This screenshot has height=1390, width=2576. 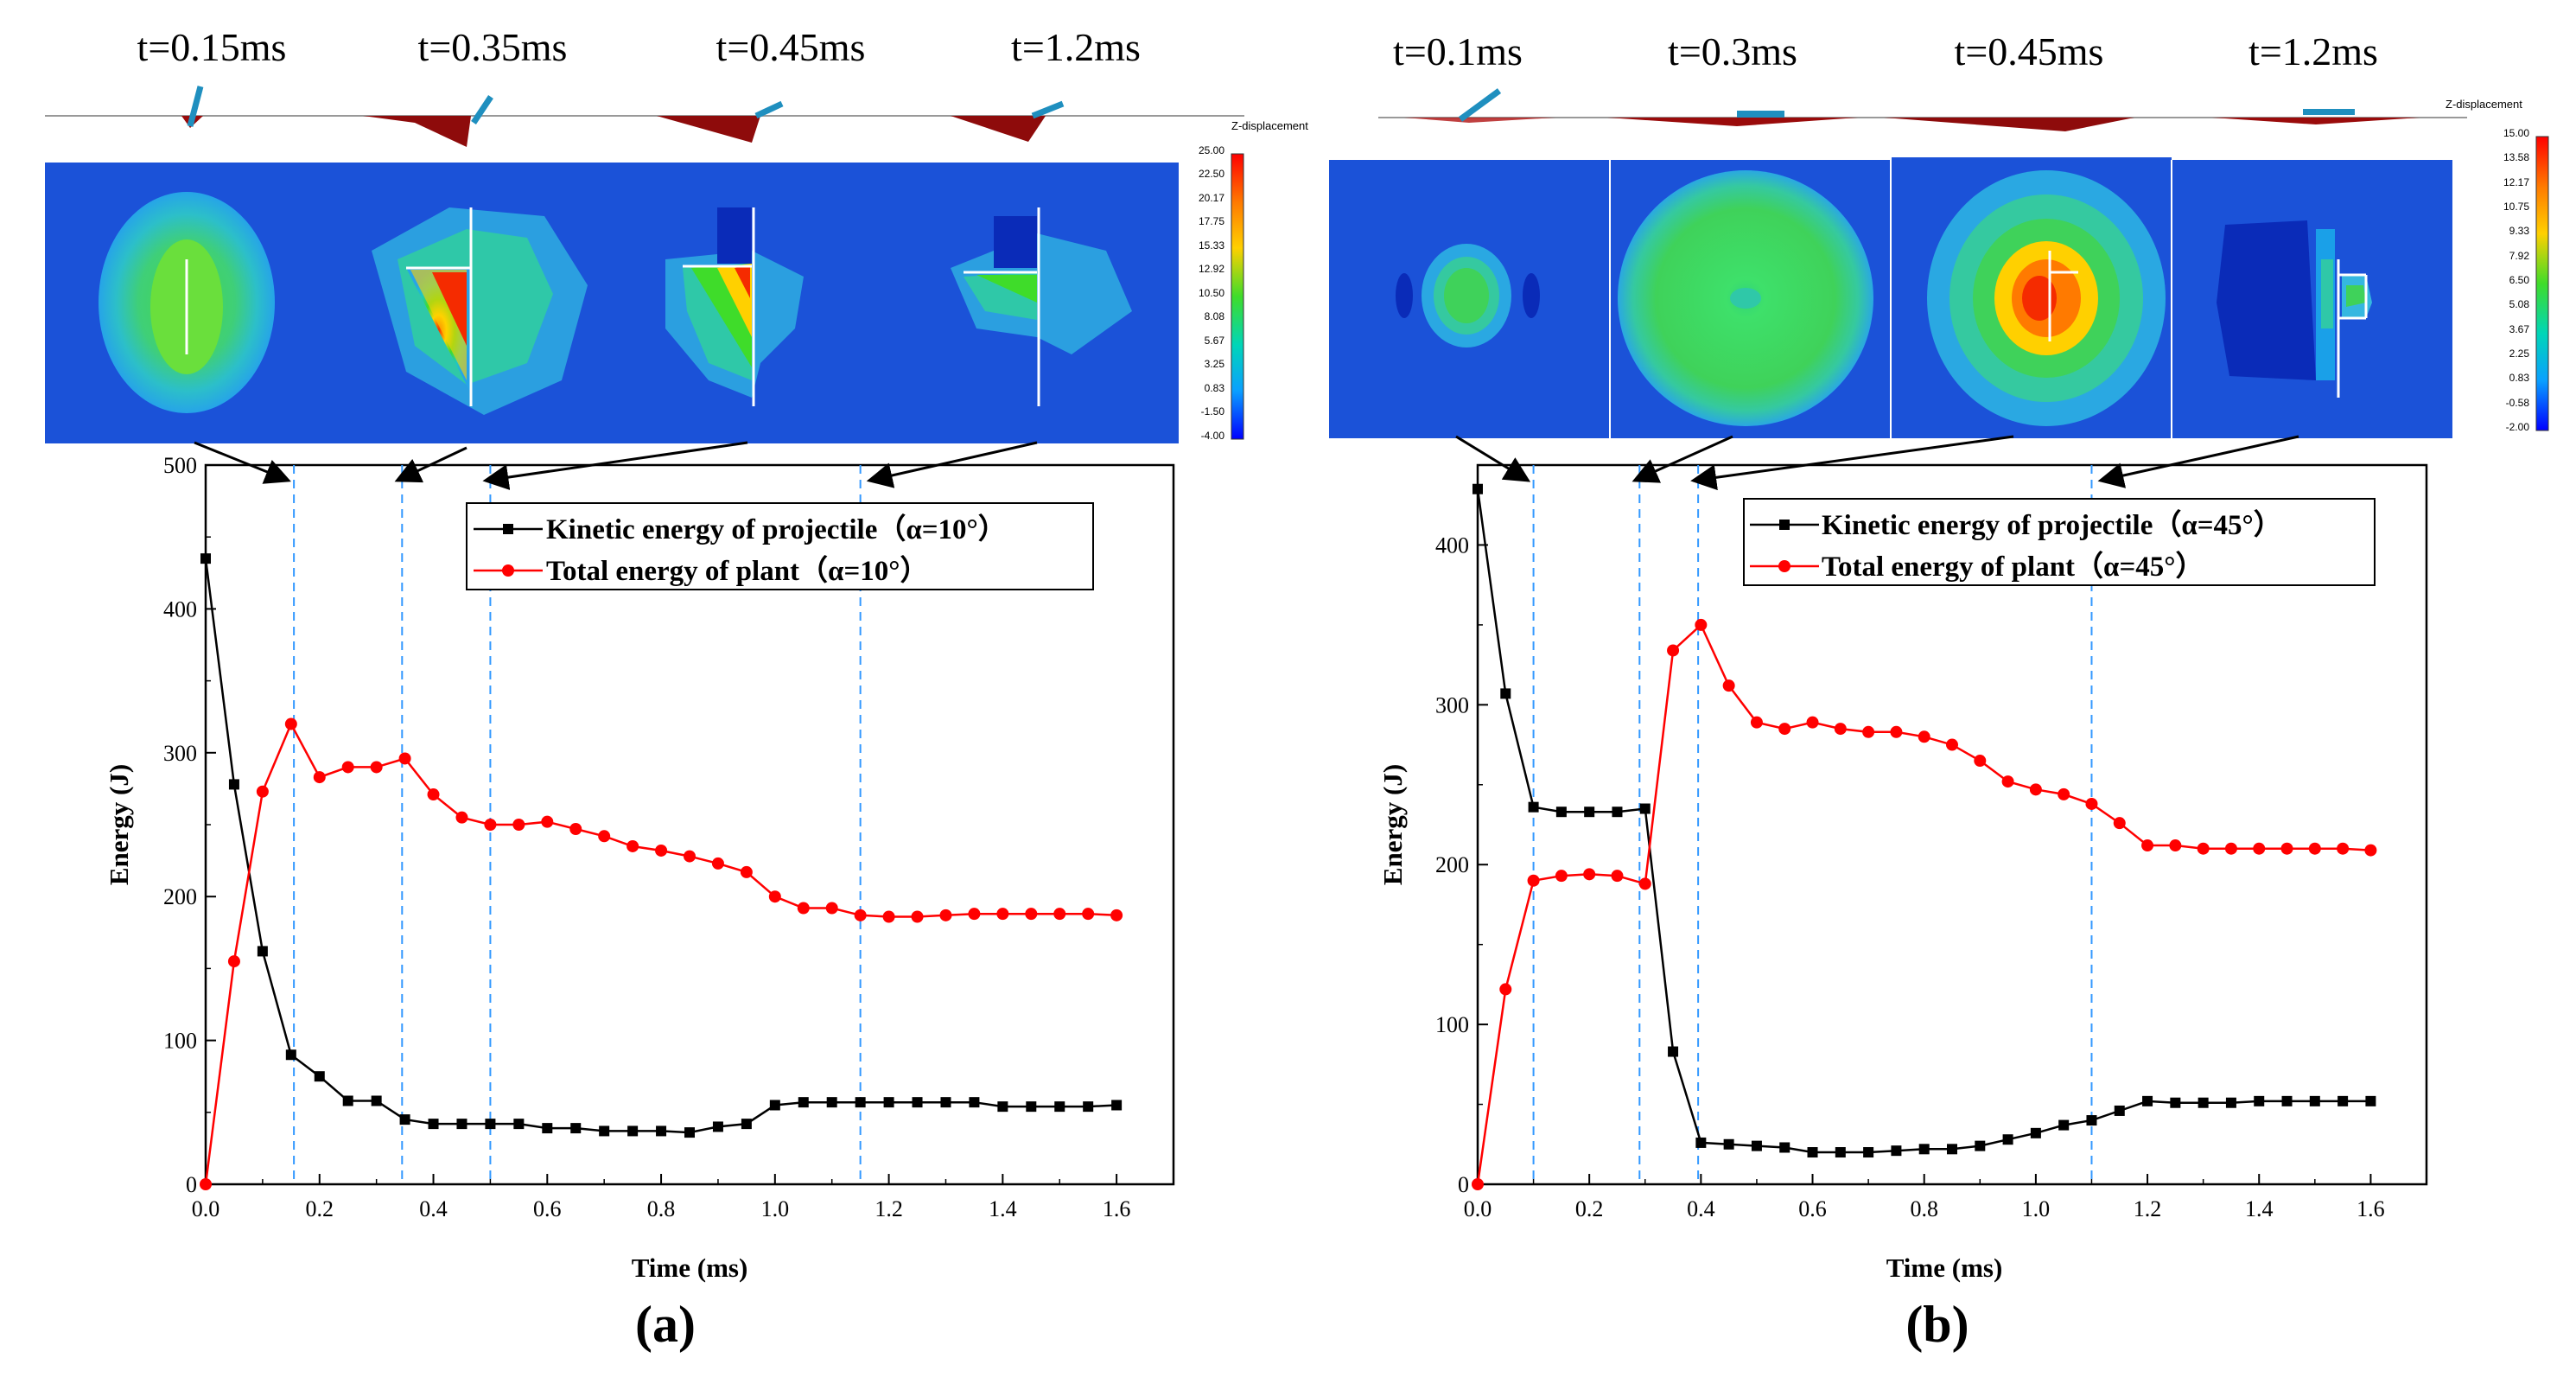 I want to click on snapshot-time-label: t=0.1ms, so click(x=1458, y=51).